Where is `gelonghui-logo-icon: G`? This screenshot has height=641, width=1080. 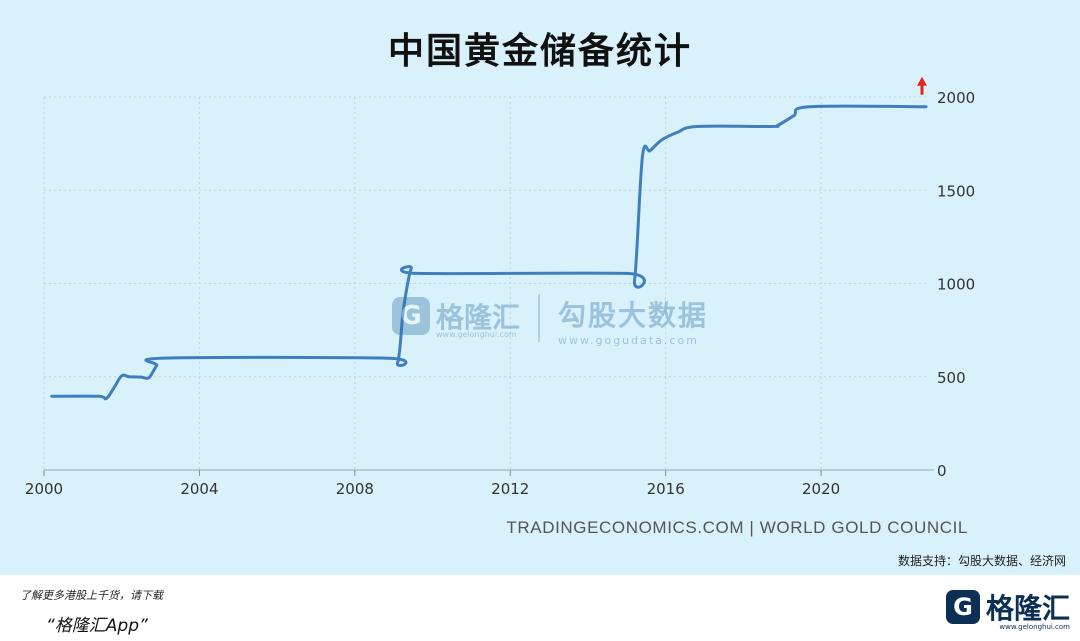
gelonghui-logo-icon: G is located at coordinates (411, 316).